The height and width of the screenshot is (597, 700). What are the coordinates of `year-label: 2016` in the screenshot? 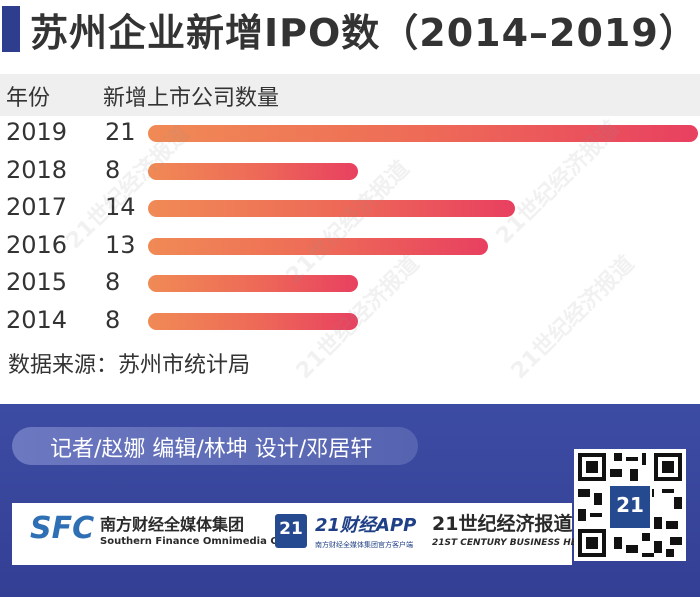 It's located at (37, 244).